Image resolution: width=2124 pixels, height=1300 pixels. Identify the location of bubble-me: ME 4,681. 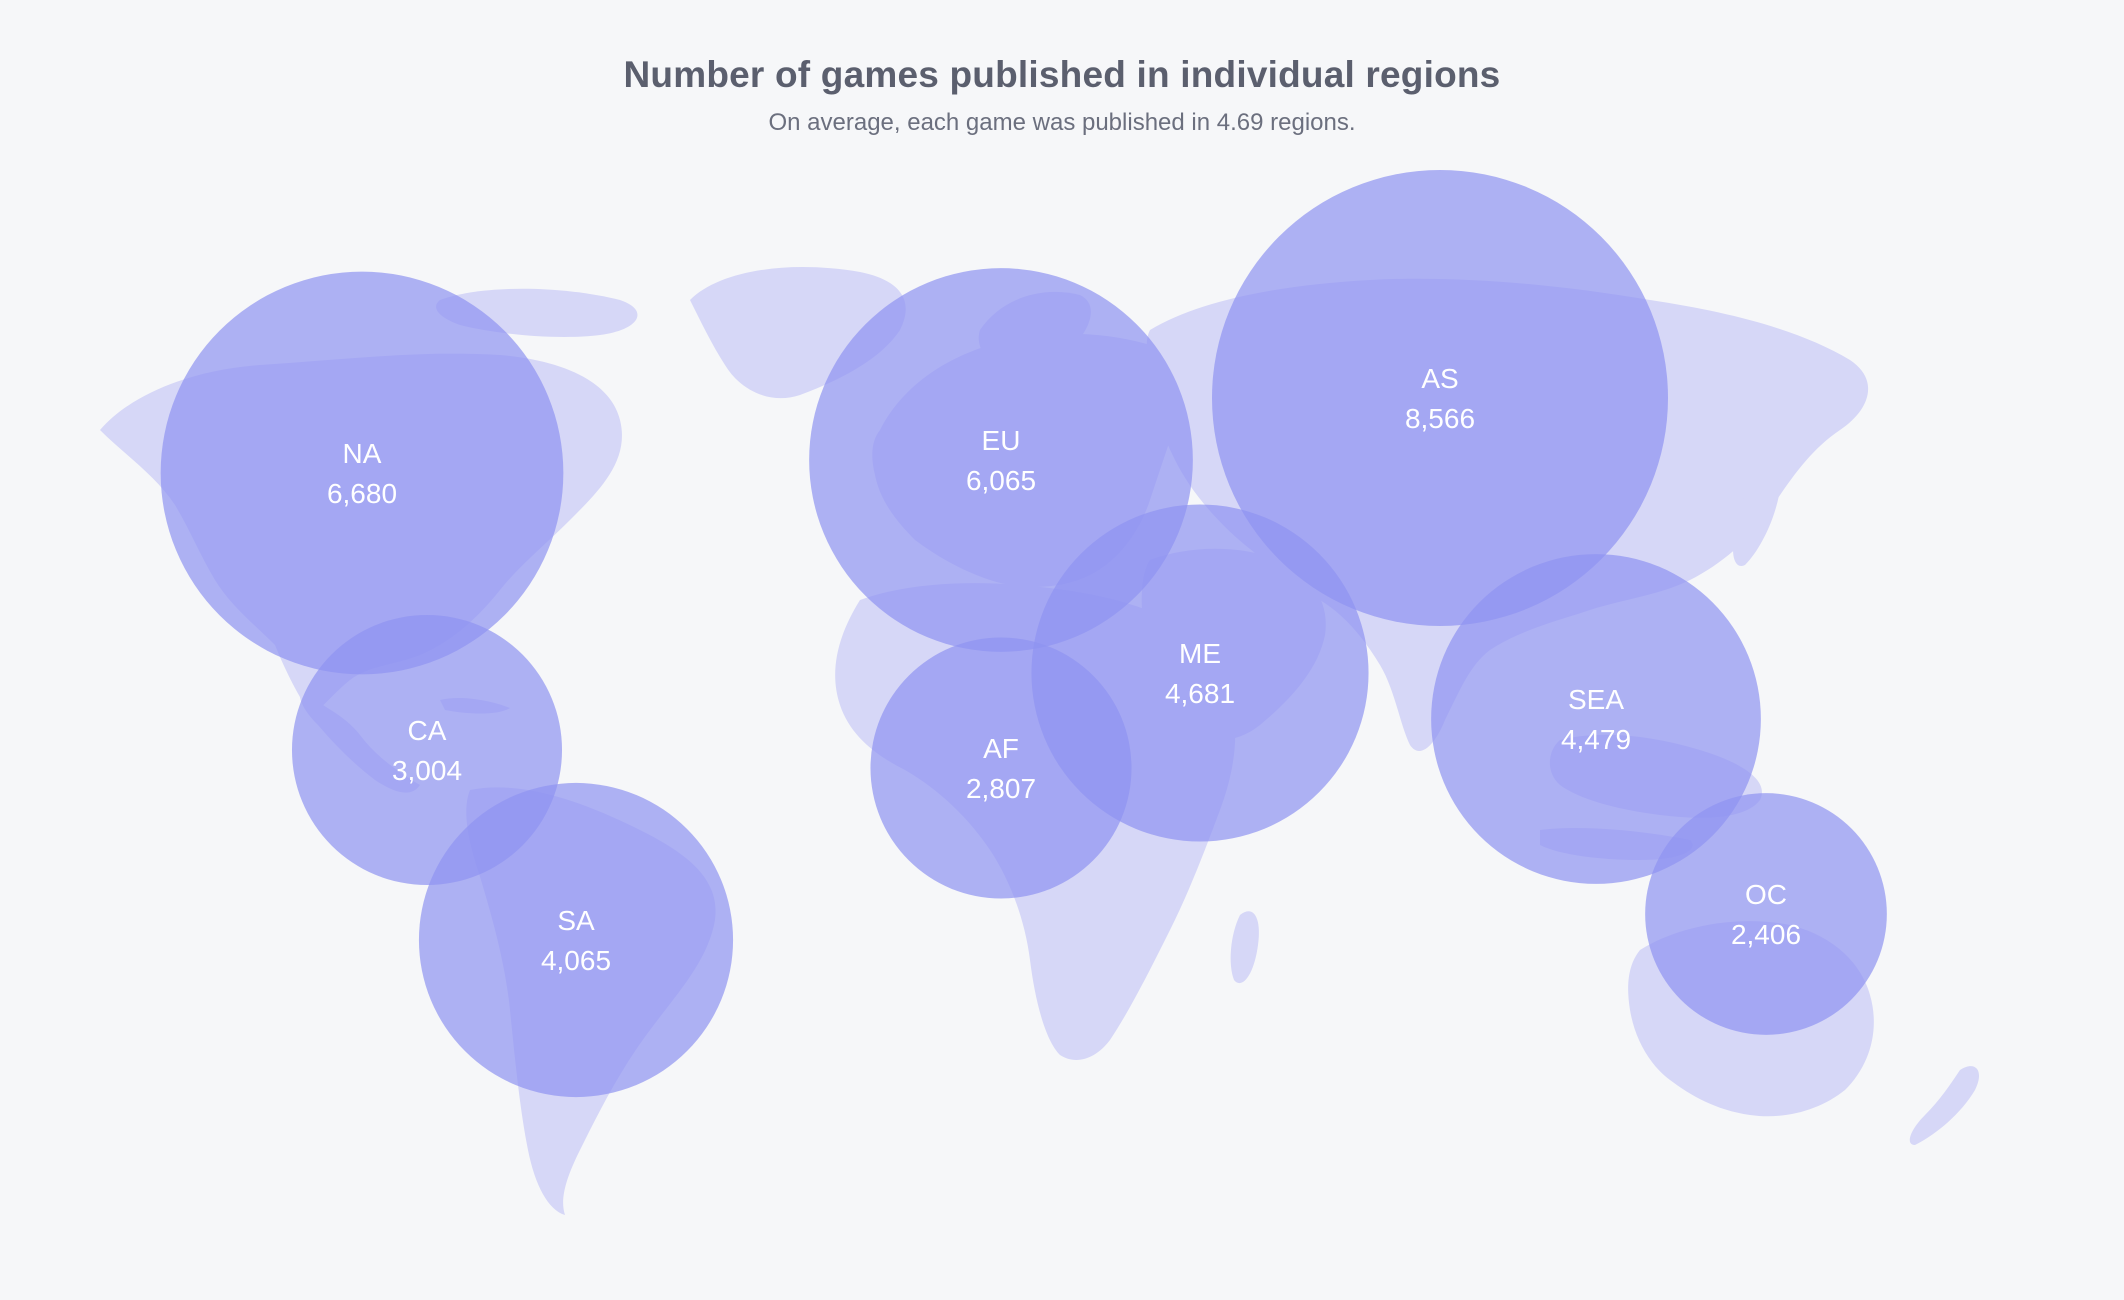
(1200, 673).